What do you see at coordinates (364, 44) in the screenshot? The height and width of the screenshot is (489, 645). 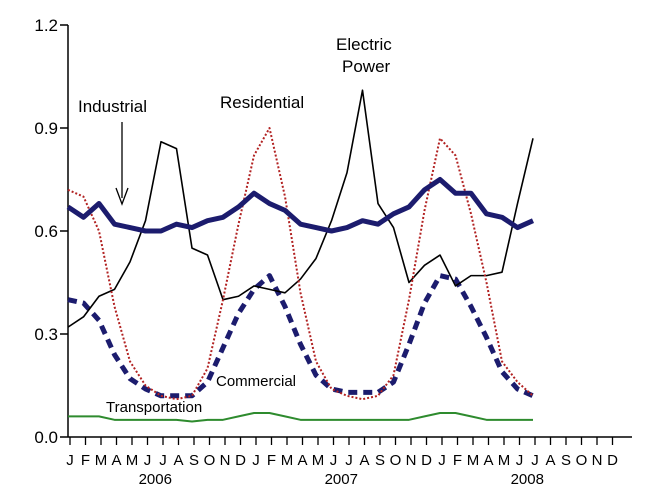 I see `electric-power-label-line1: Electric` at bounding box center [364, 44].